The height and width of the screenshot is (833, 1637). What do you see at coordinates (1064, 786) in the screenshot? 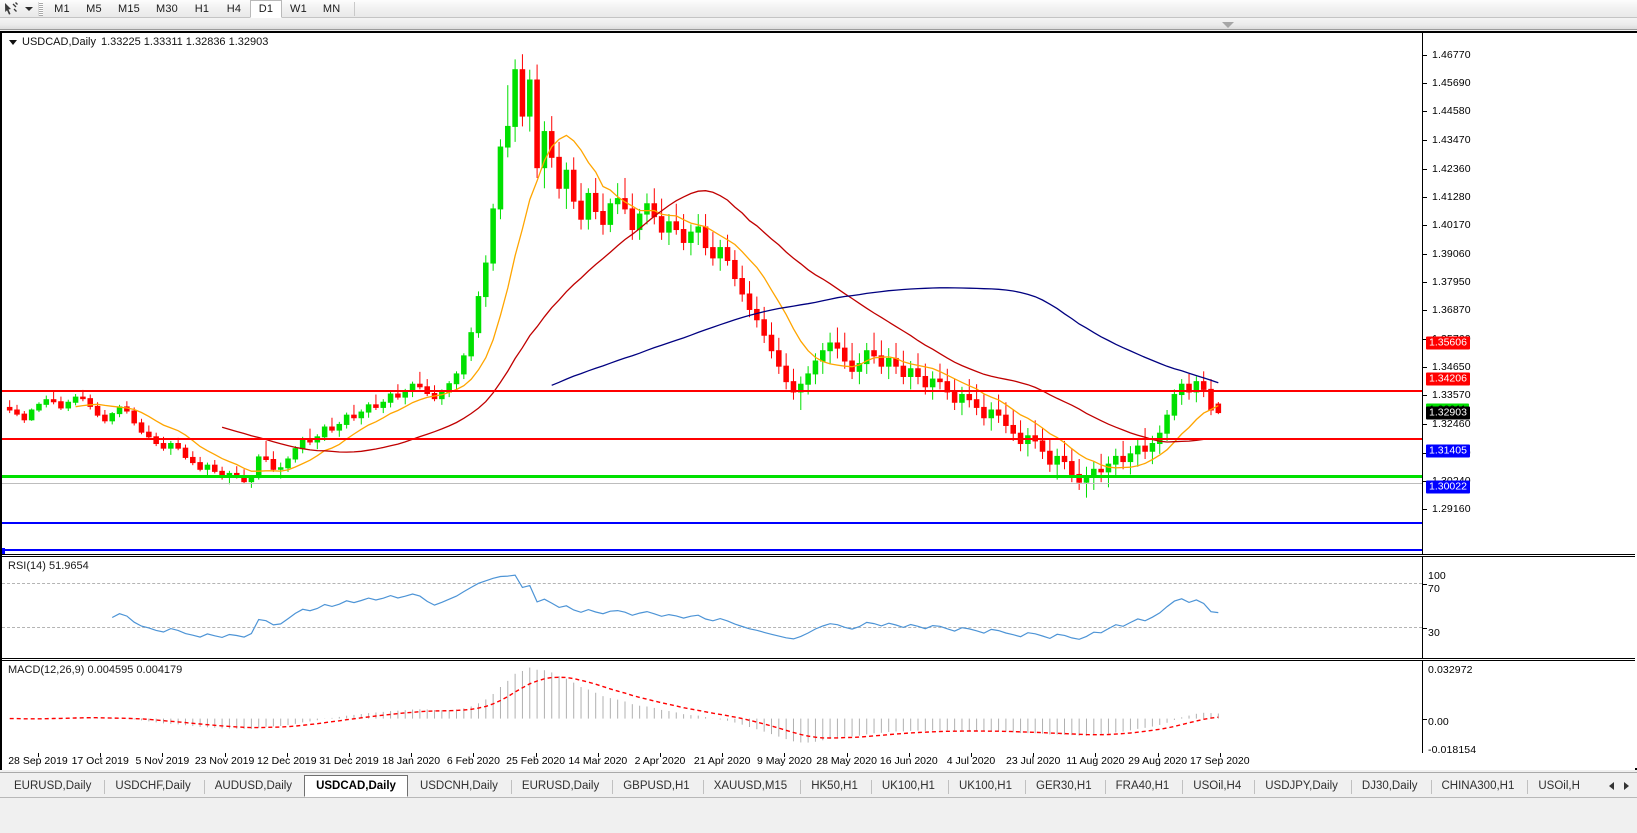
I see `symbol-tab-ger30-h1: GER30,H1` at bounding box center [1064, 786].